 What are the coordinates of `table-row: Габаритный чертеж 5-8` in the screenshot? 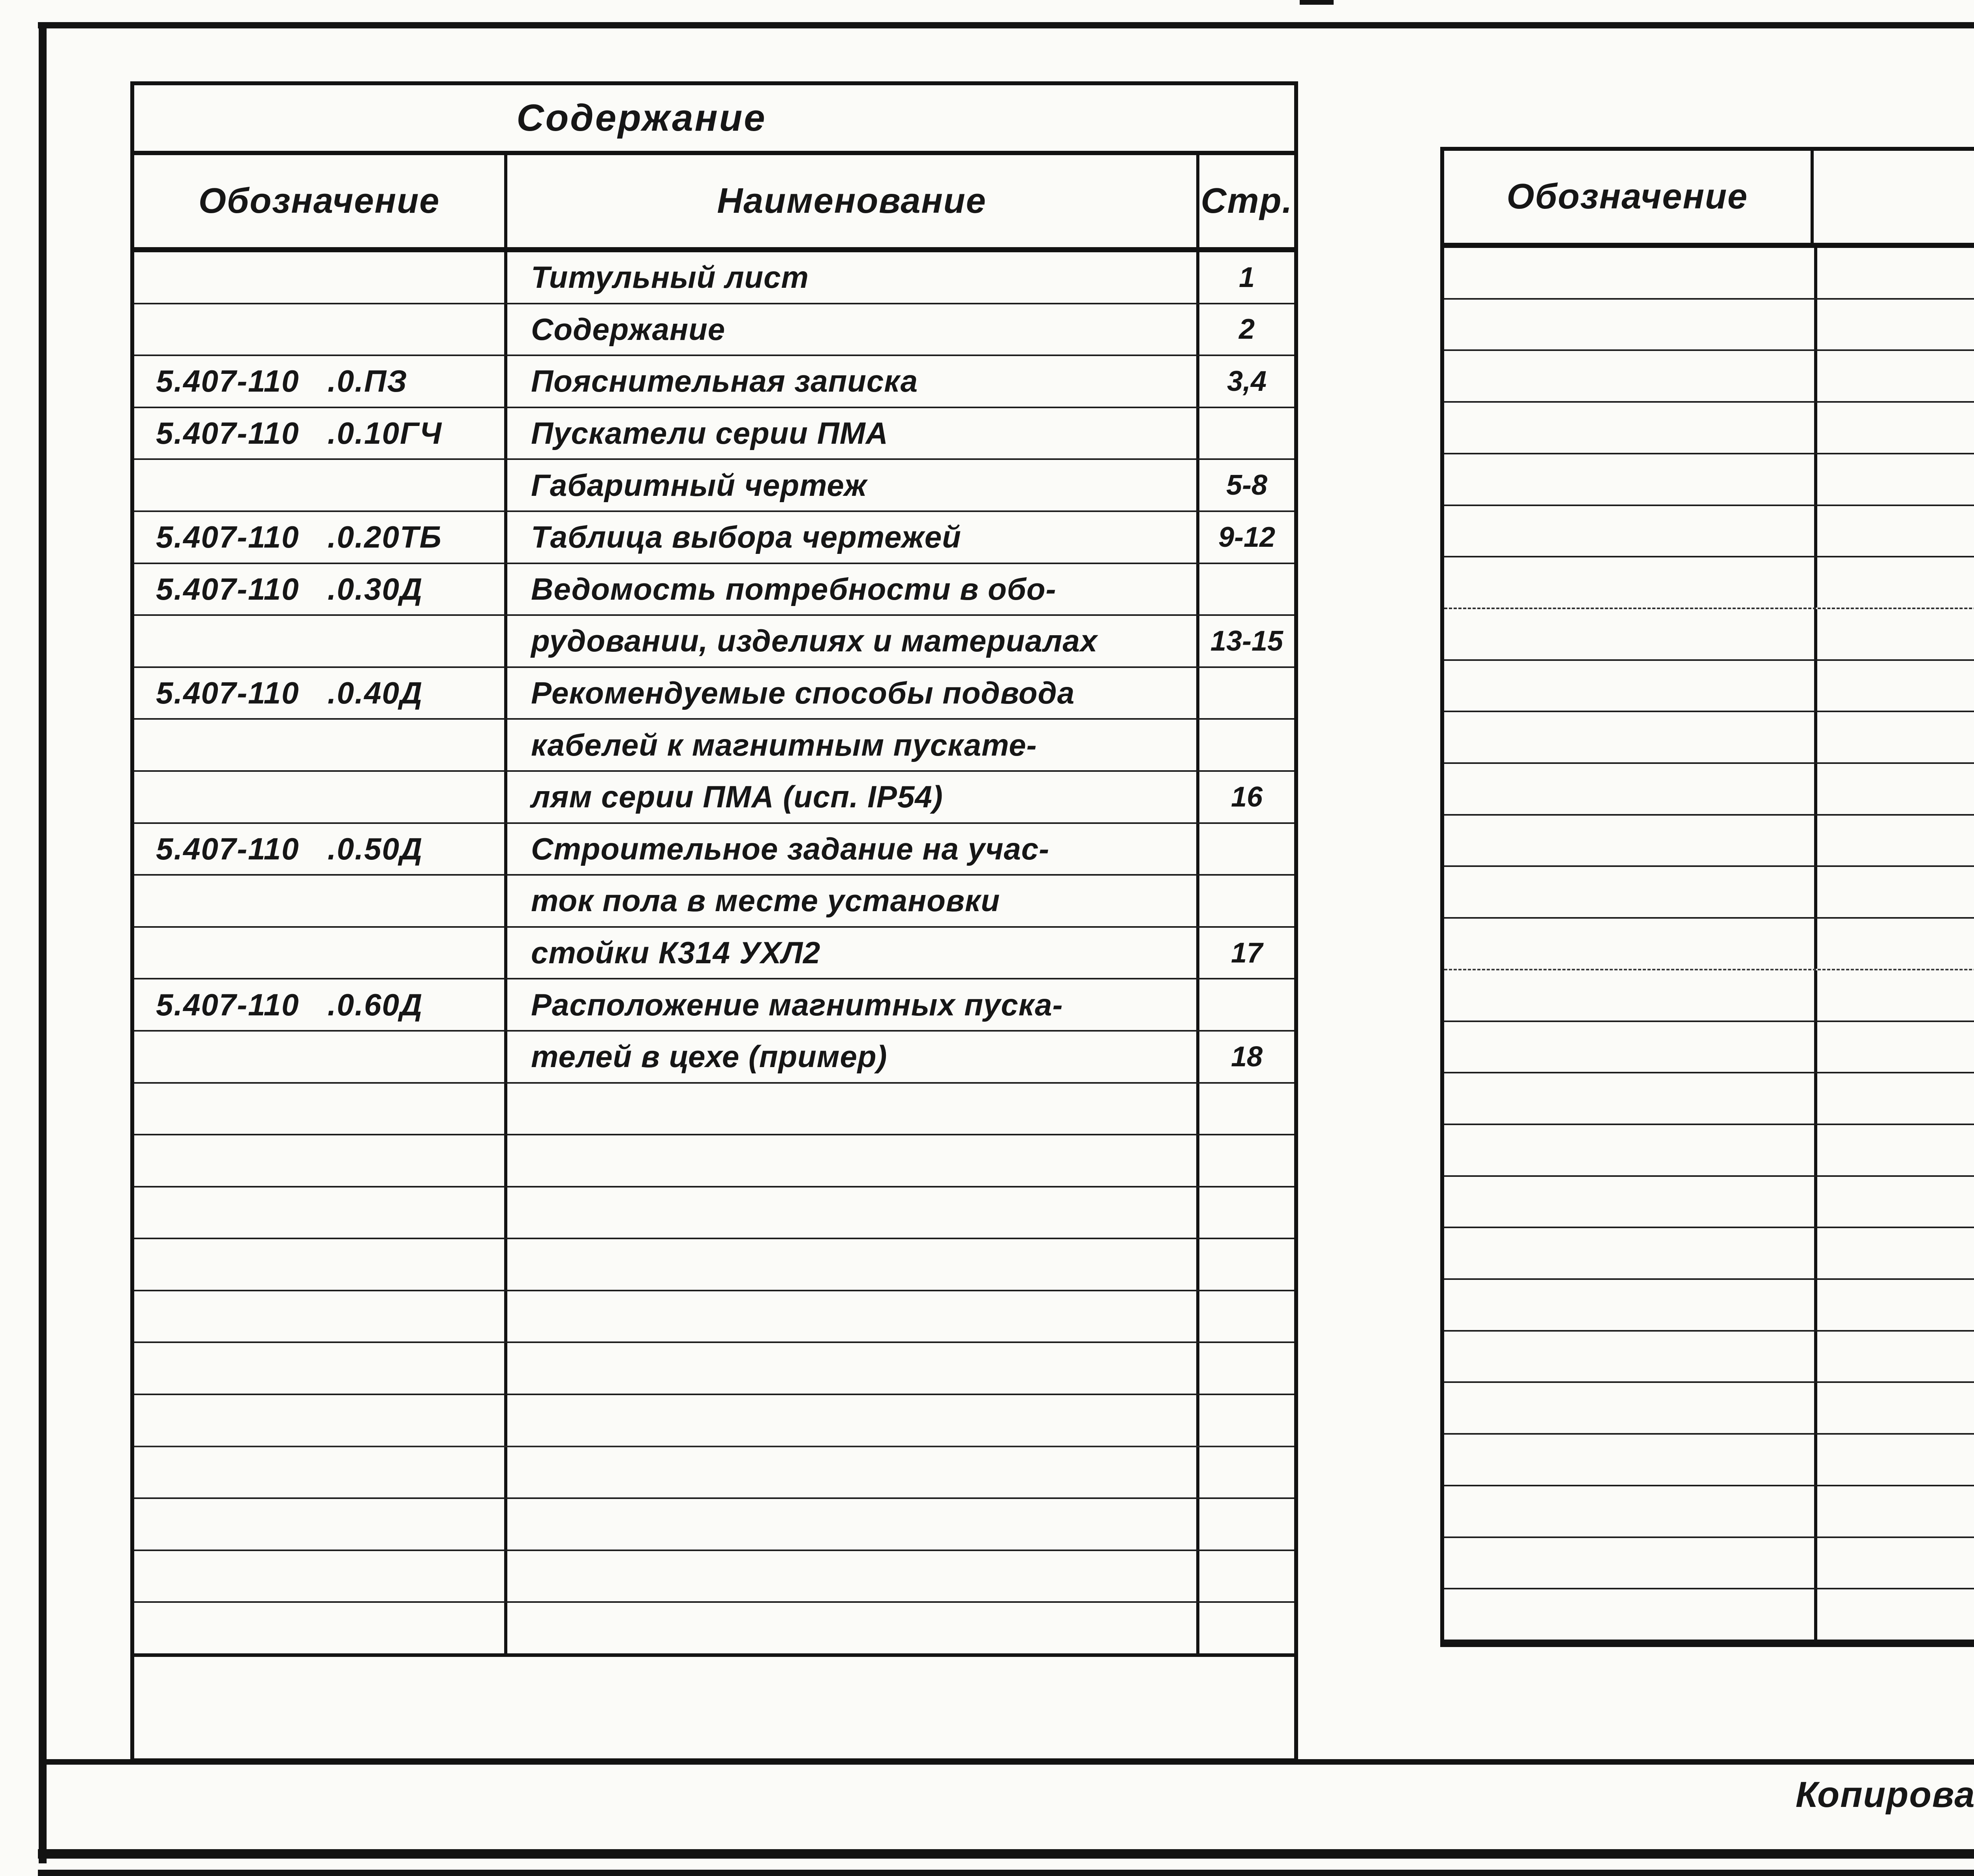 It's located at (714, 486).